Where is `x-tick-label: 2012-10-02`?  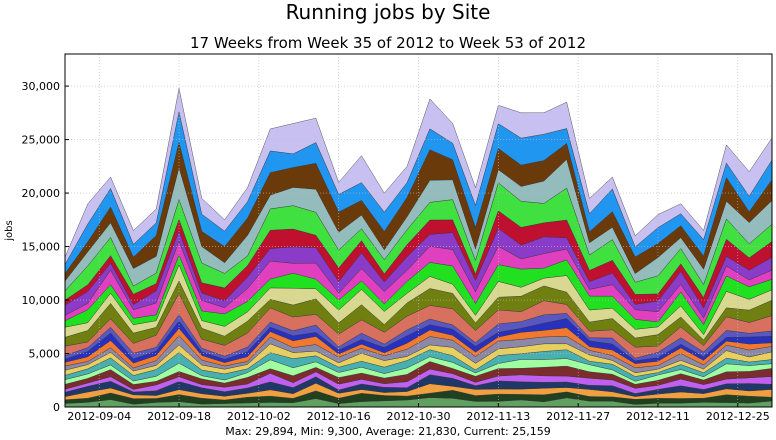
x-tick-label: 2012-10-02 is located at coordinates (259, 416).